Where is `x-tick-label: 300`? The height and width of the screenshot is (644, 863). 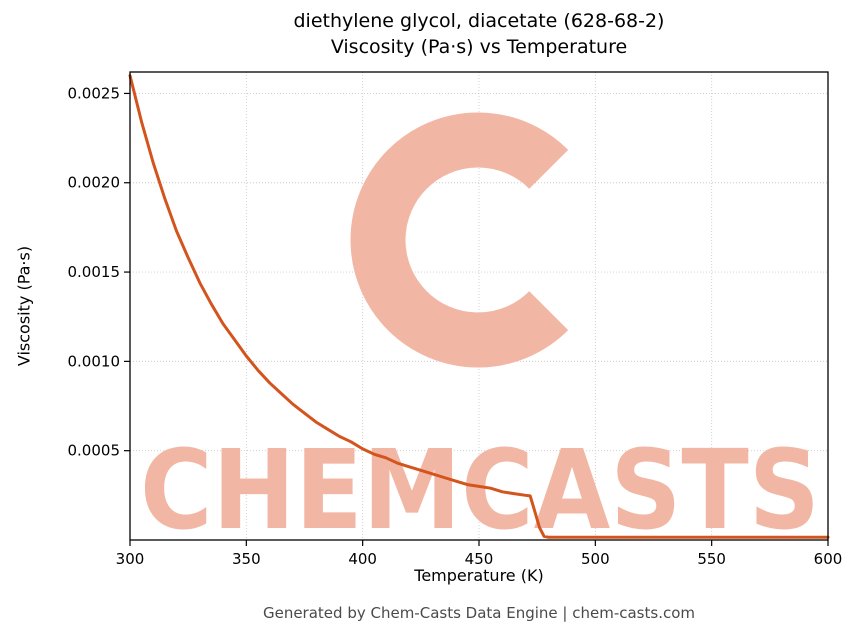 x-tick-label: 300 is located at coordinates (130, 559).